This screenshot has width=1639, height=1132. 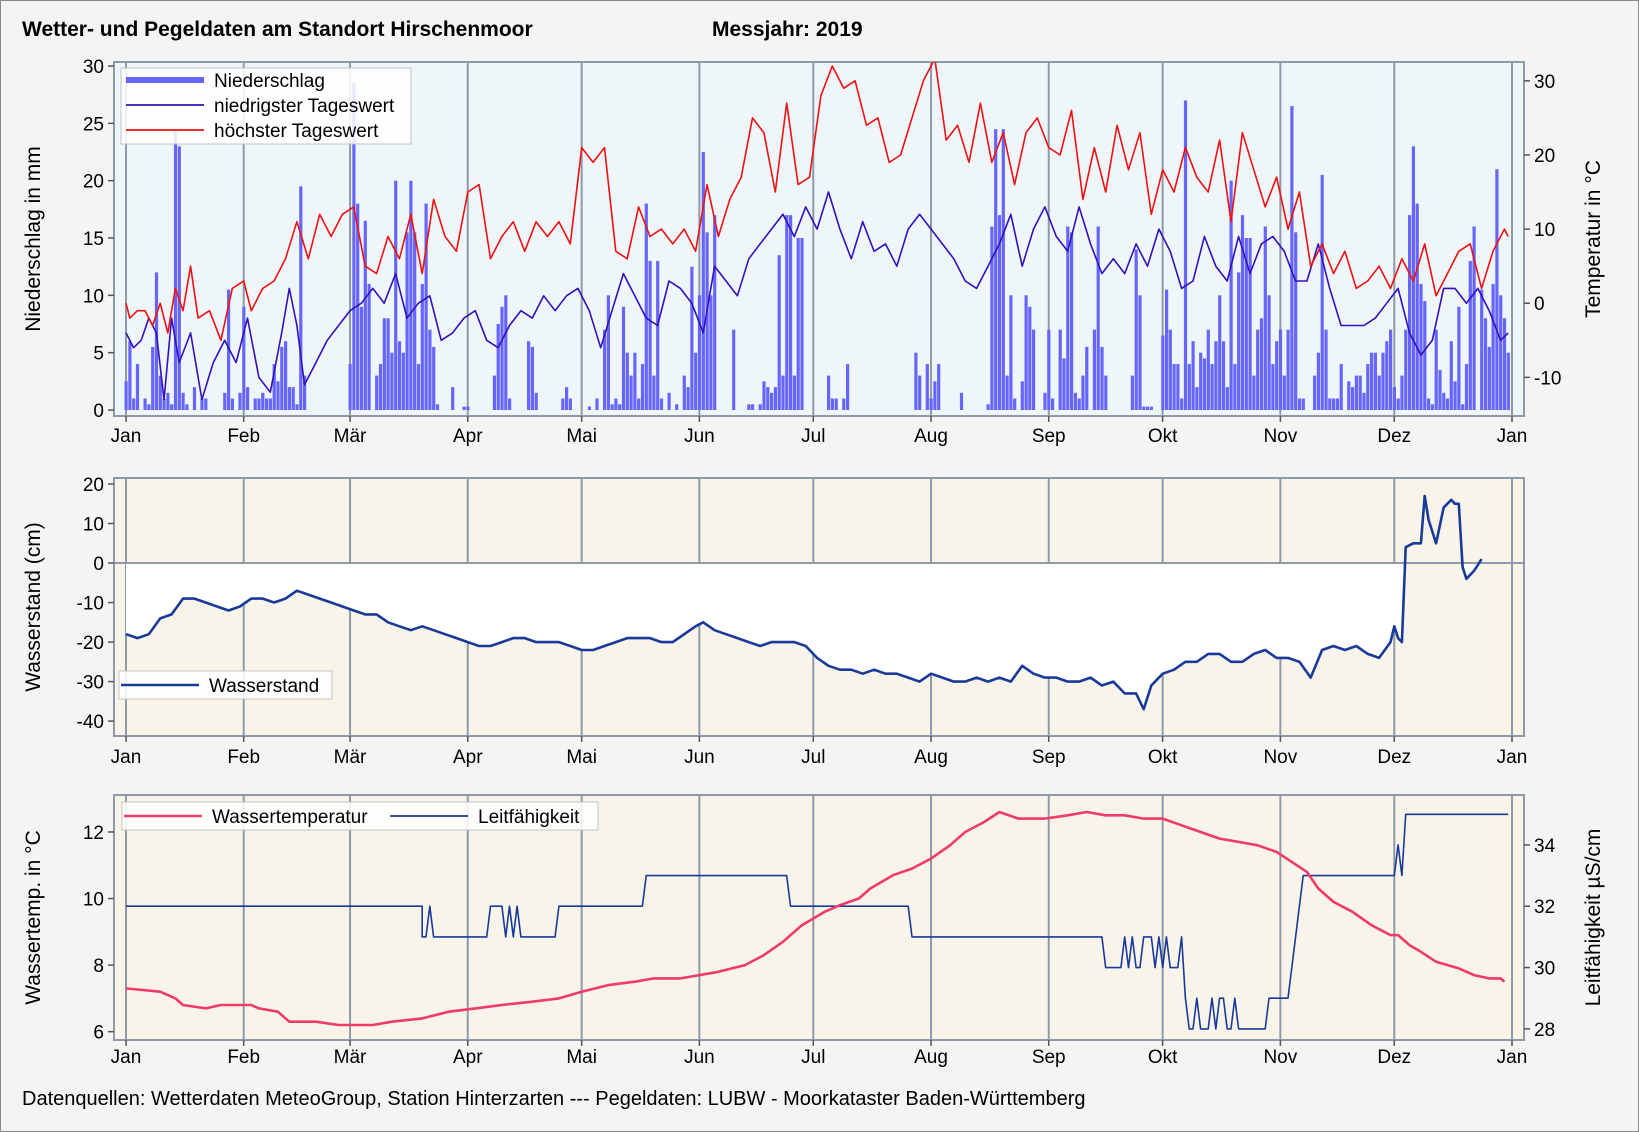 I want to click on legend: Wasserstand, so click(x=225, y=685).